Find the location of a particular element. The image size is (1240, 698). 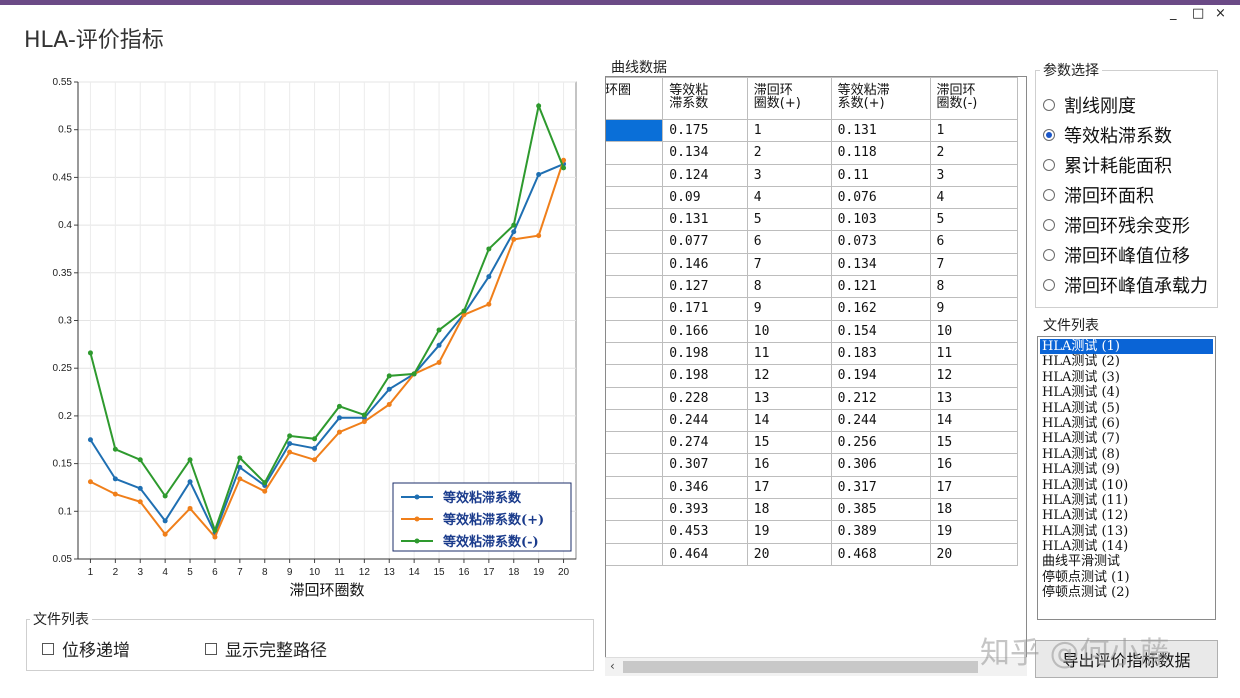

table-cell: 6 is located at coordinates (789, 242).